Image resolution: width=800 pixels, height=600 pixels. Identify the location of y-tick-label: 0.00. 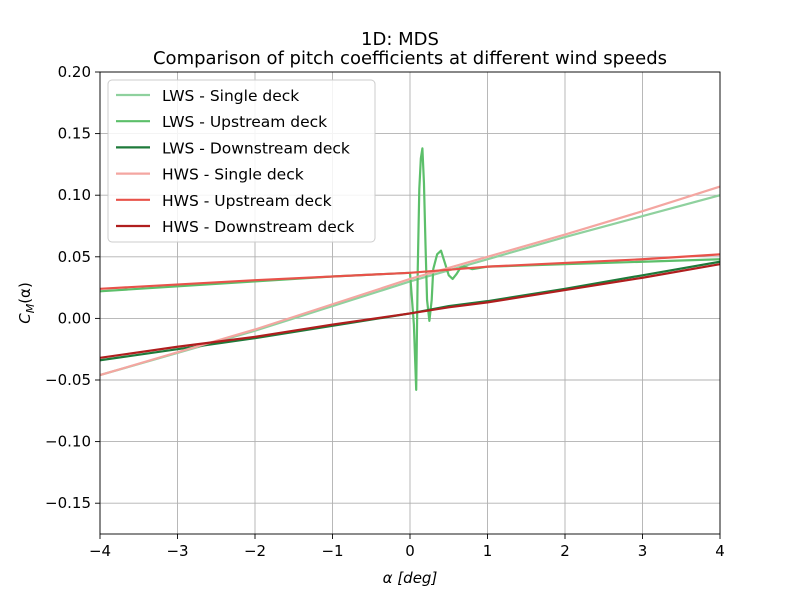
(74, 318).